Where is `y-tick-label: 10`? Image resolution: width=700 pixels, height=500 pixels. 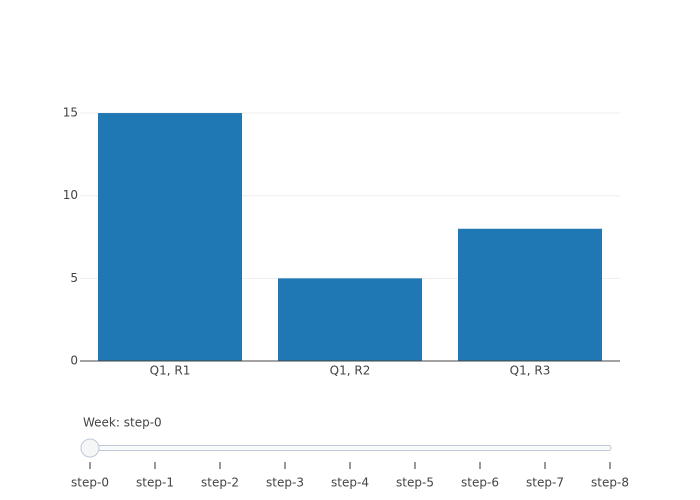 y-tick-label: 10 is located at coordinates (70, 195).